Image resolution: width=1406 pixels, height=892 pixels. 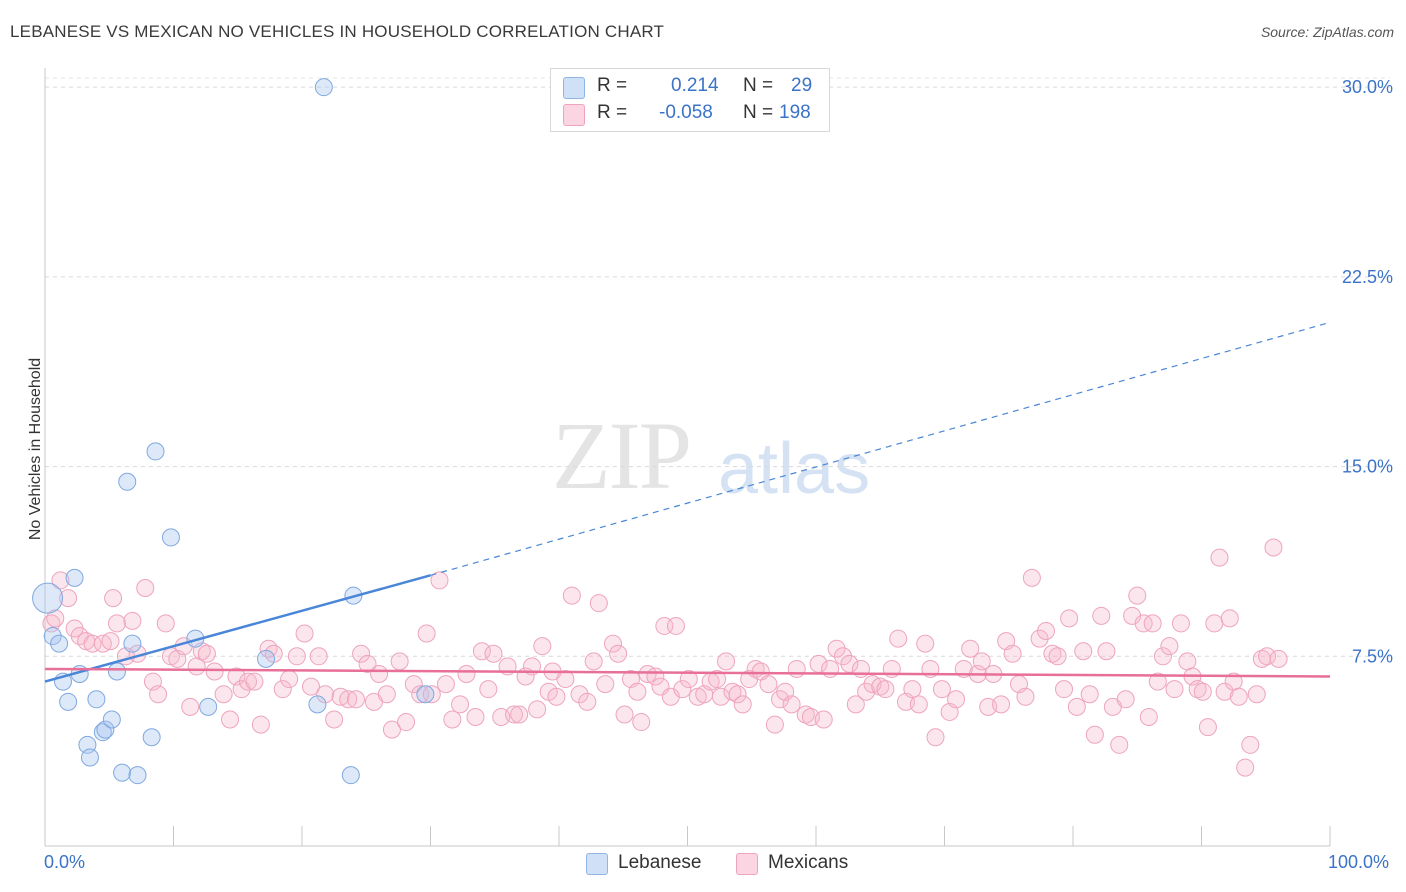 What do you see at coordinates (1327, 32) in the screenshot?
I see `source-label: Source: ZipAtlas.com` at bounding box center [1327, 32].